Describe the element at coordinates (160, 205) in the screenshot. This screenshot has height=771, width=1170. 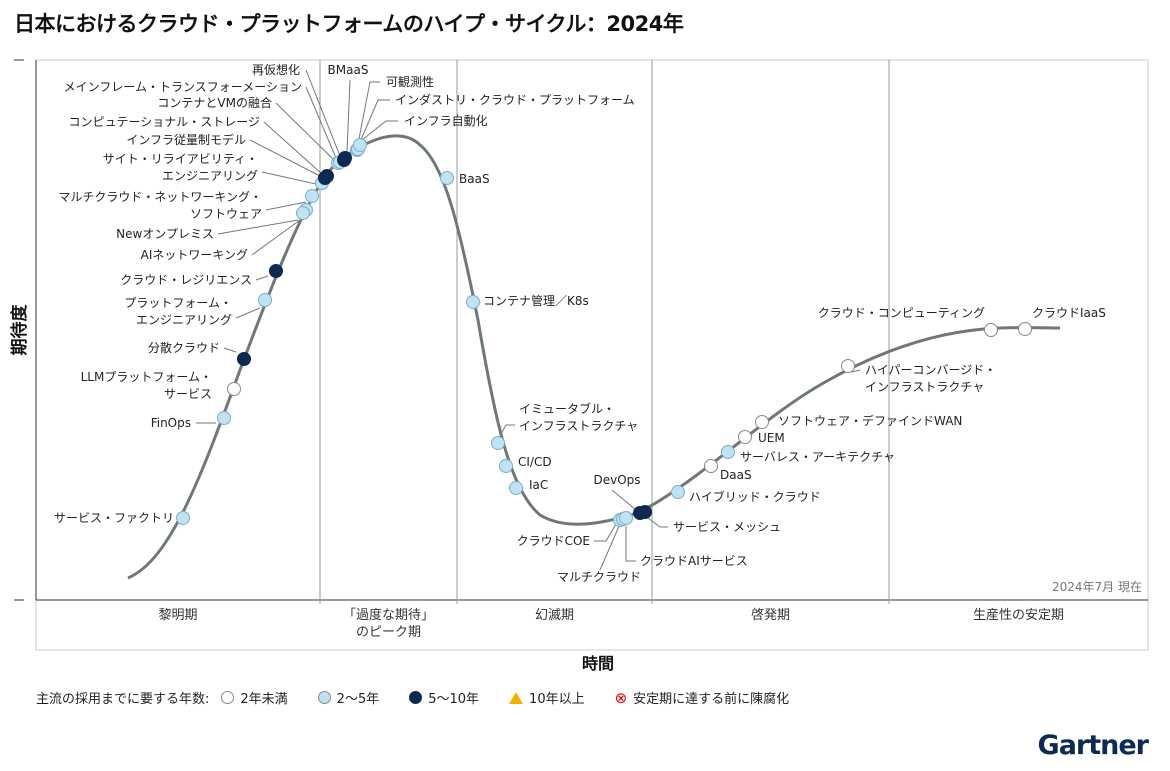
I see `technology-label: マルチクラウド・ネットワーキング・ソフトウェア` at that location.